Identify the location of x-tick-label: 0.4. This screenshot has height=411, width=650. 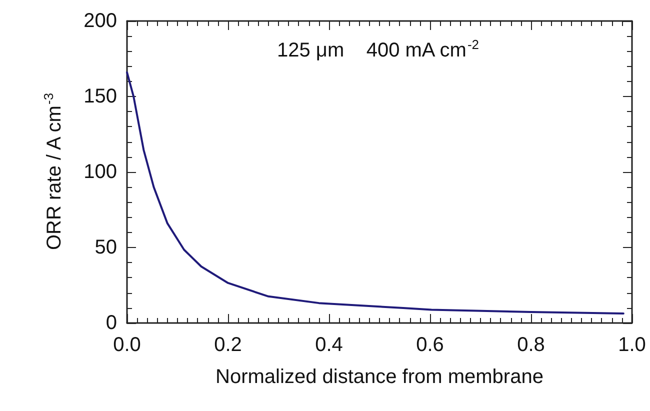
(329, 345).